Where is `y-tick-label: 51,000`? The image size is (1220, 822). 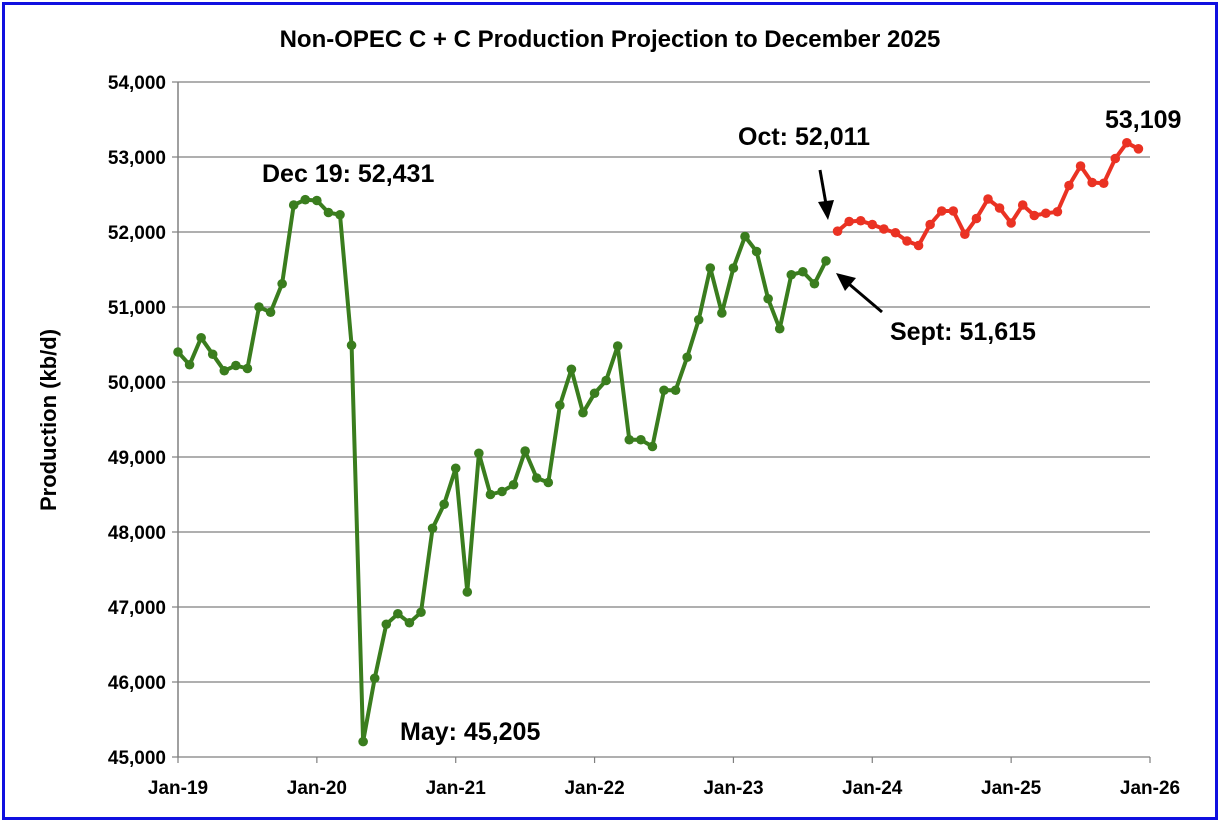
y-tick-label: 51,000 is located at coordinates (137, 308).